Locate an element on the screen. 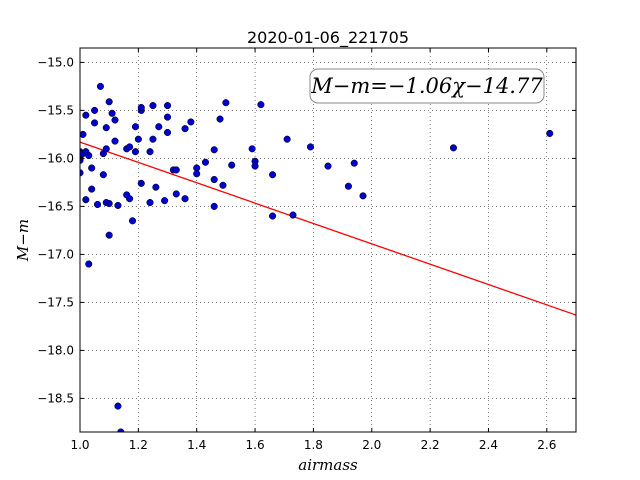 This screenshot has width=640, height=480. x-tick-label: 2.4 is located at coordinates (488, 445).